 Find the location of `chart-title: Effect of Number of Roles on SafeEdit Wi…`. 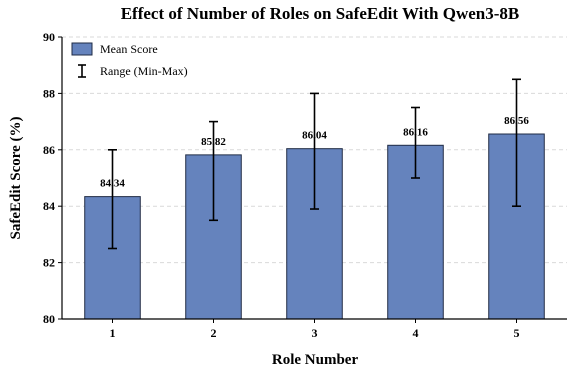

chart-title: Effect of Number of Roles on SafeEdit Wi… is located at coordinates (320, 13).